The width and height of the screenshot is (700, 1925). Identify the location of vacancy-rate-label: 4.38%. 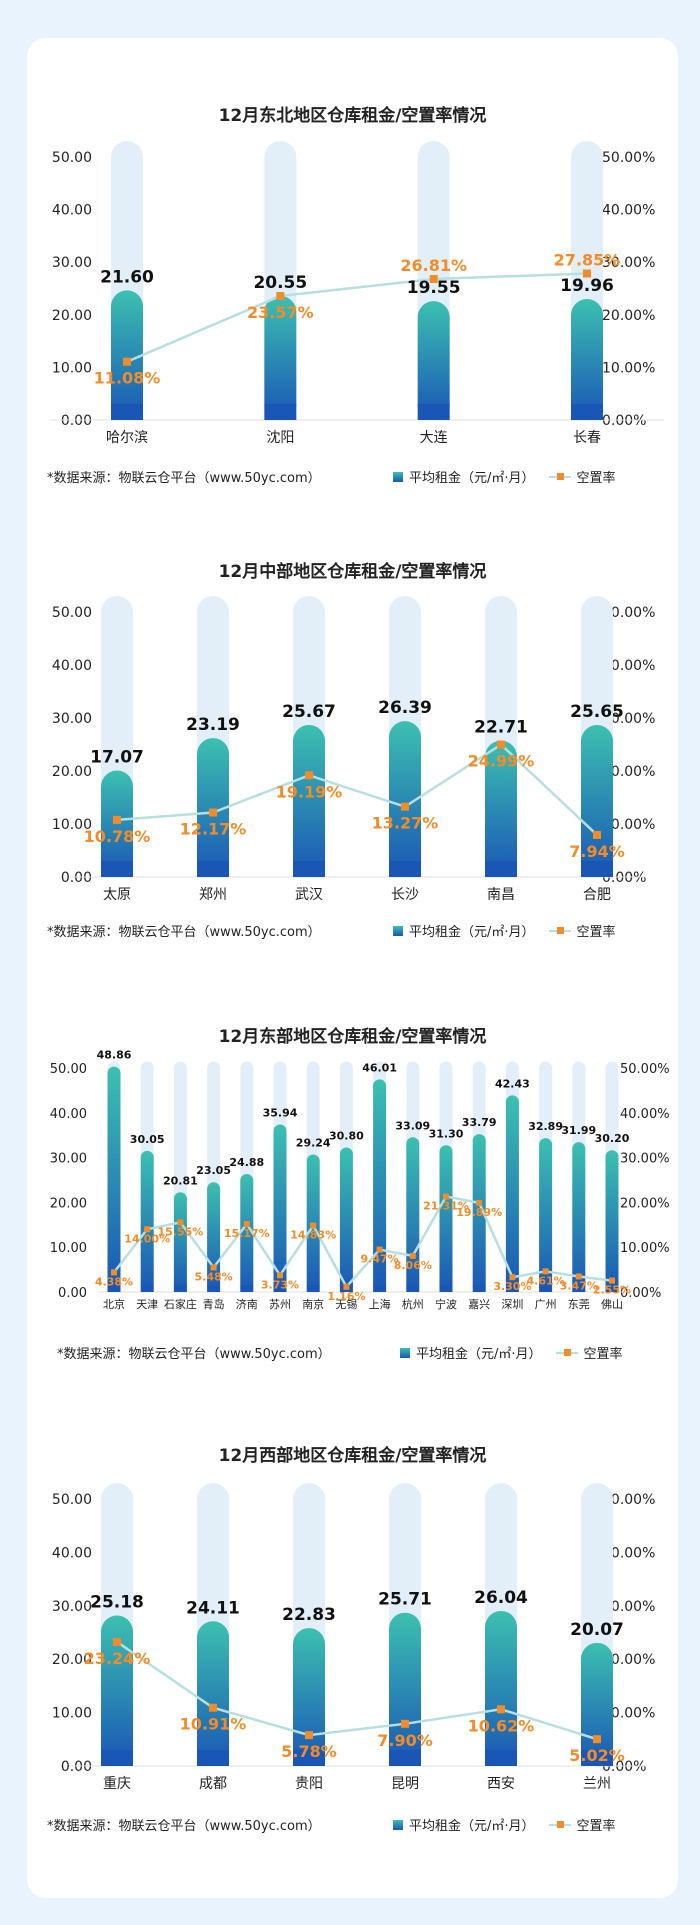
(114, 1281).